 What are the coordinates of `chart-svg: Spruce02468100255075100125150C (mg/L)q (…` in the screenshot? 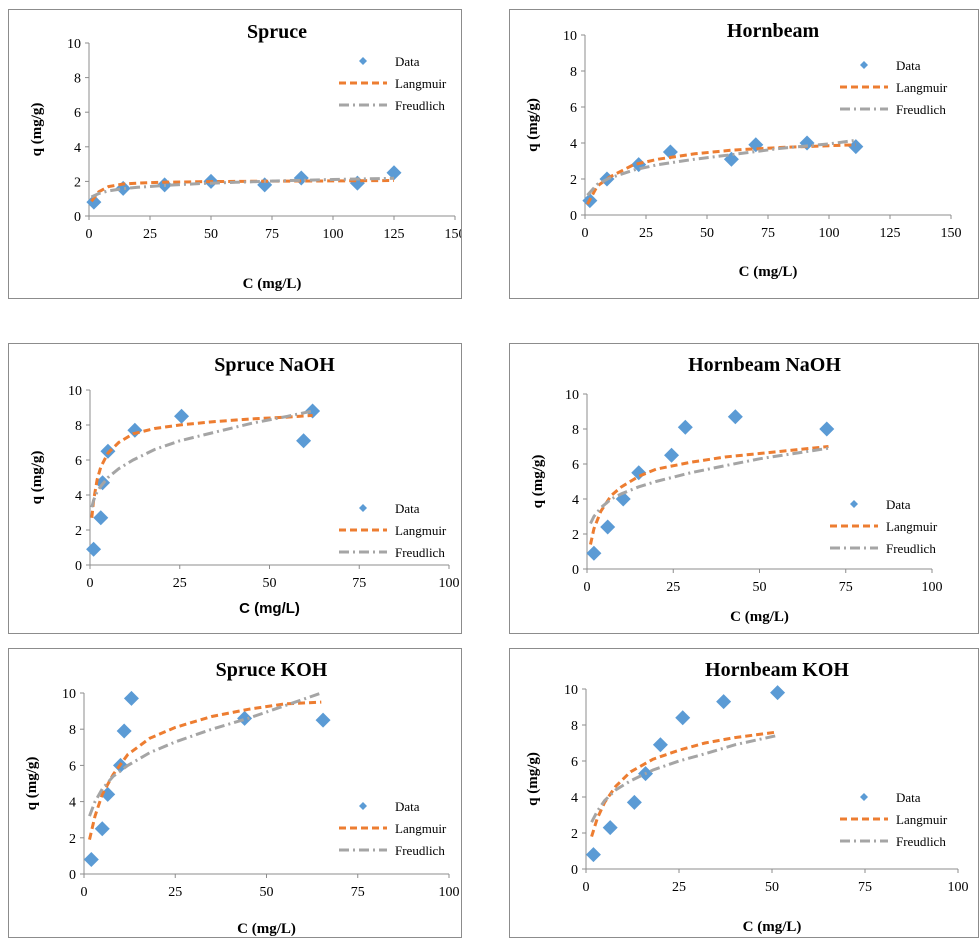 It's located at (246, 156).